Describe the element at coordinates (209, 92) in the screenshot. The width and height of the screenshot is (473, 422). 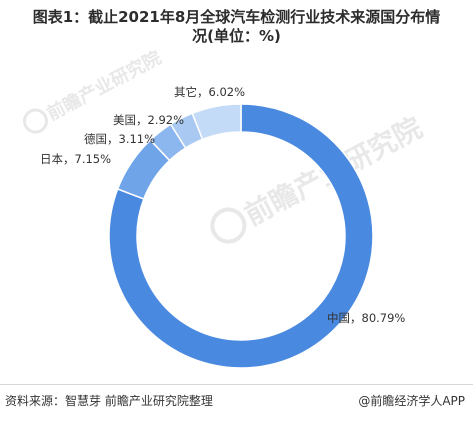
I see `slice-label-5: 其它，6.02%` at that location.